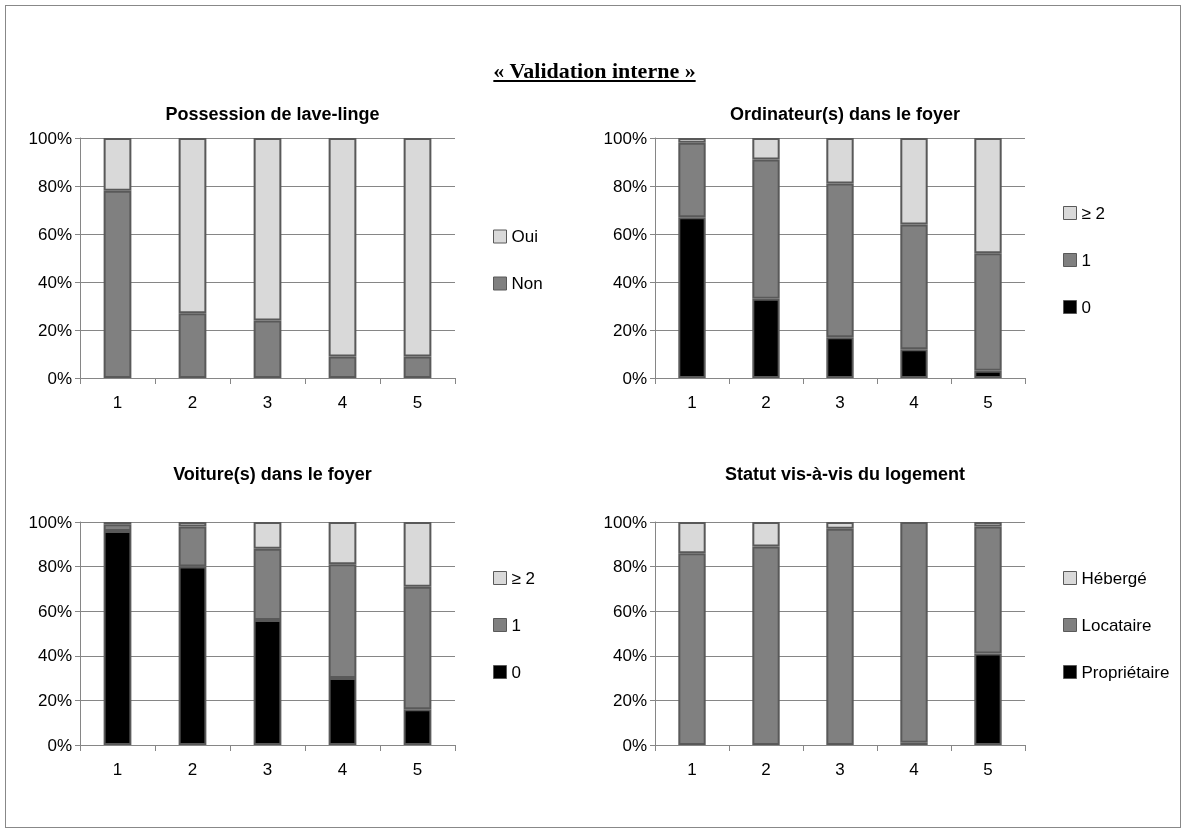 This screenshot has width=1189, height=836. Describe the element at coordinates (845, 474) in the screenshot. I see `chart-title: Statut vis-à-vis du logement` at that location.